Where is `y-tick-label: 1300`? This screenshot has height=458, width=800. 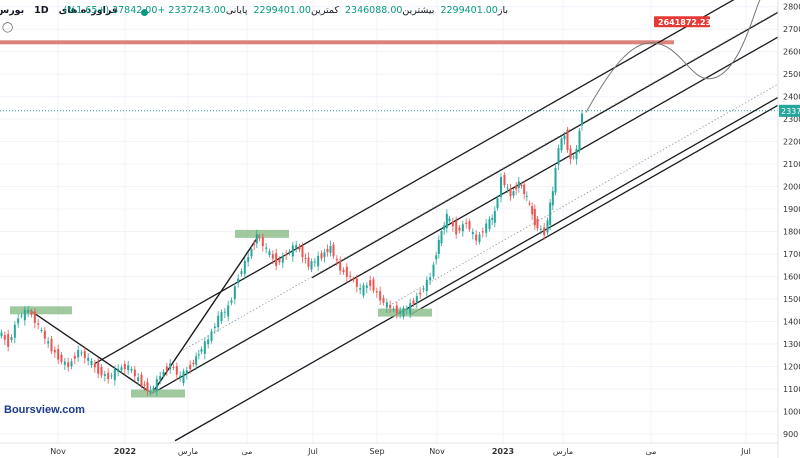
y-tick-label: 1300 is located at coordinates (791, 344).